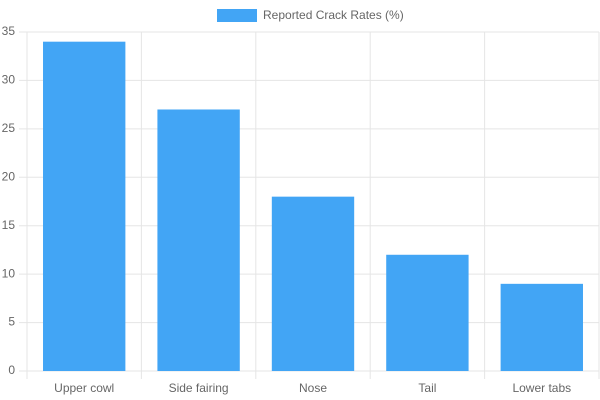  I want to click on y-tick-label: 30, so click(9, 80).